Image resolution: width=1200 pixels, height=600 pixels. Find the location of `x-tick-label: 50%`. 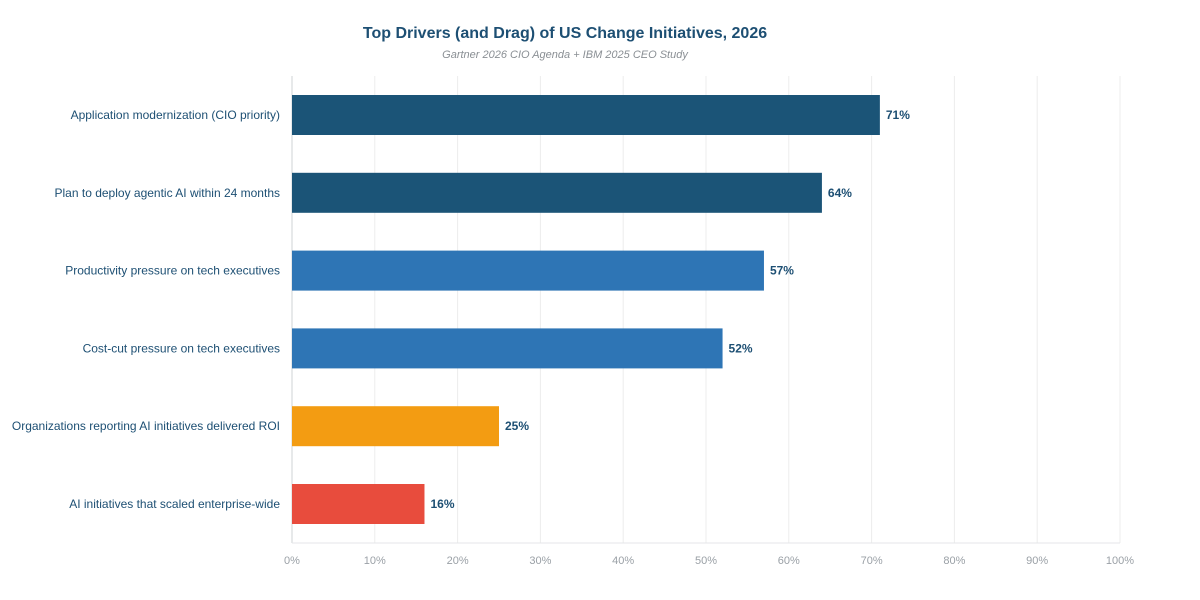

x-tick-label: 50% is located at coordinates (706, 561).